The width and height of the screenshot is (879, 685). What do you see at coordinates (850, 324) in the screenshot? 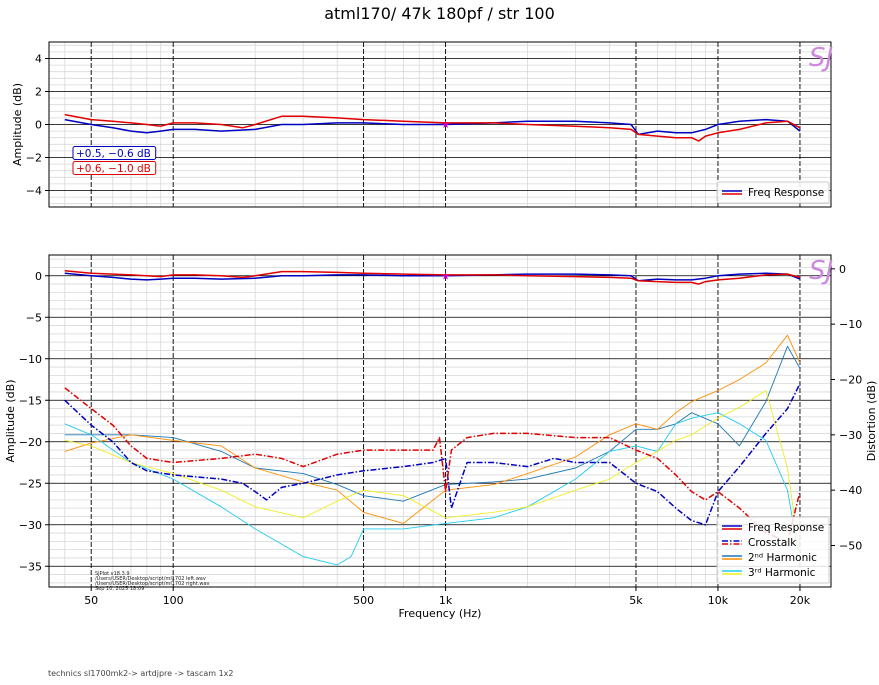
I see `y2-tick-label: −10` at bounding box center [850, 324].